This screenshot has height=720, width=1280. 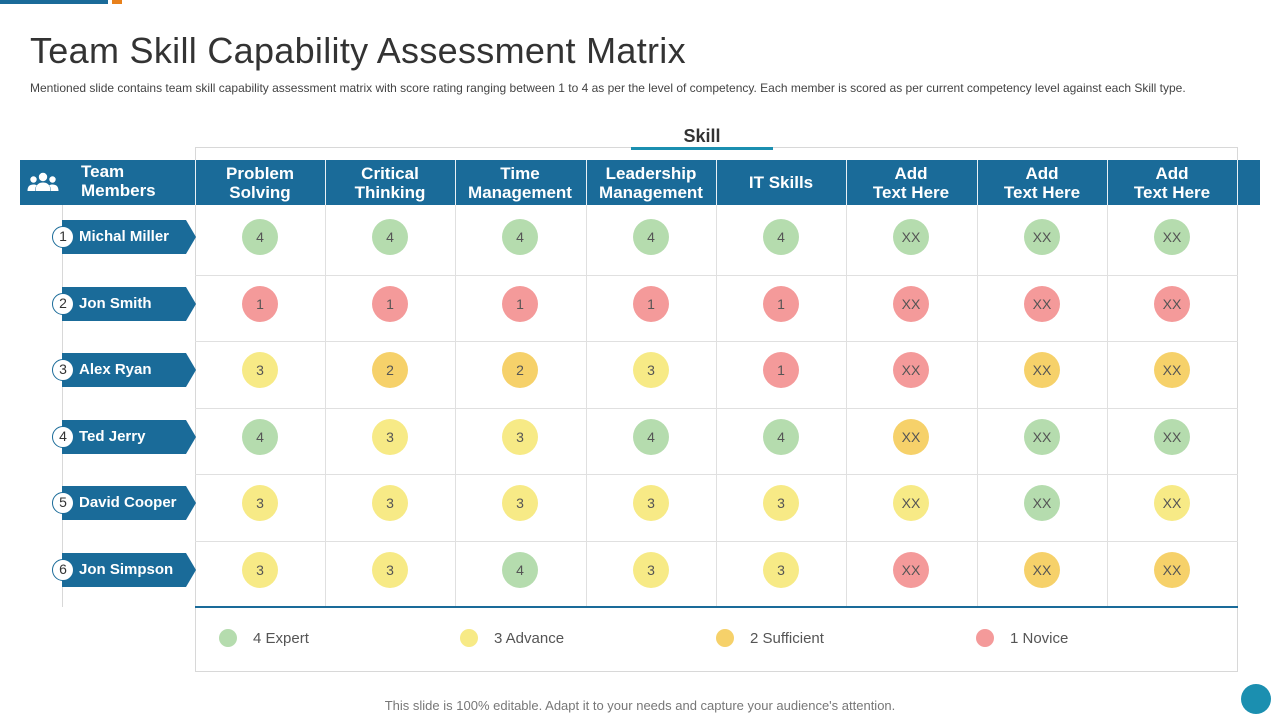 What do you see at coordinates (787, 638) in the screenshot?
I see `legend-label: 2 Sufficient` at bounding box center [787, 638].